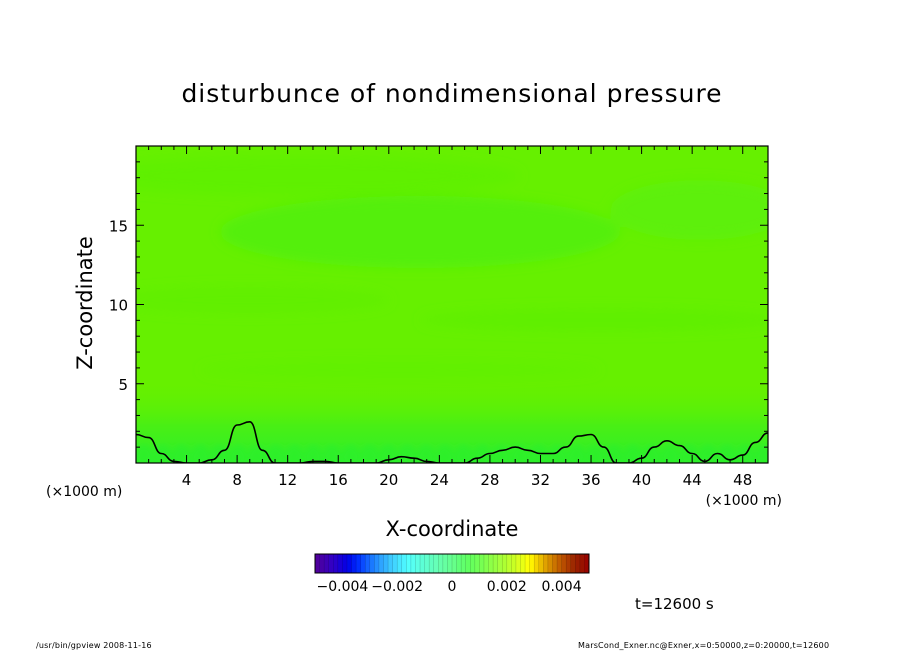 Image resolution: width=904 pixels, height=654 pixels. I want to click on x-tick-label: 36, so click(590, 480).